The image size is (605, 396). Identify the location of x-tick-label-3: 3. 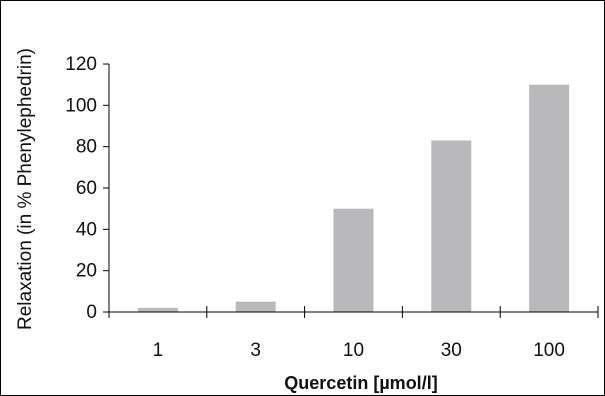
(255, 350).